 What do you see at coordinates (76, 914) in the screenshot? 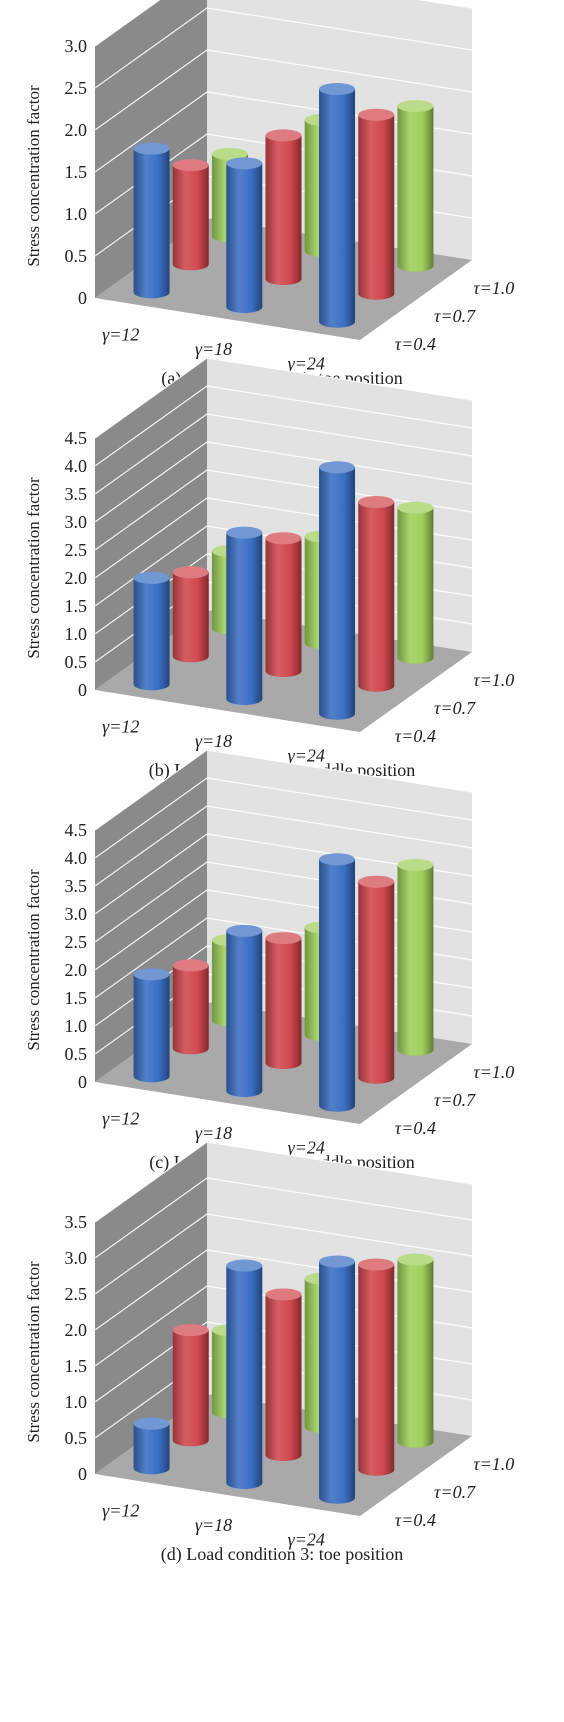
I see `y-tick-label: 3.0` at bounding box center [76, 914].